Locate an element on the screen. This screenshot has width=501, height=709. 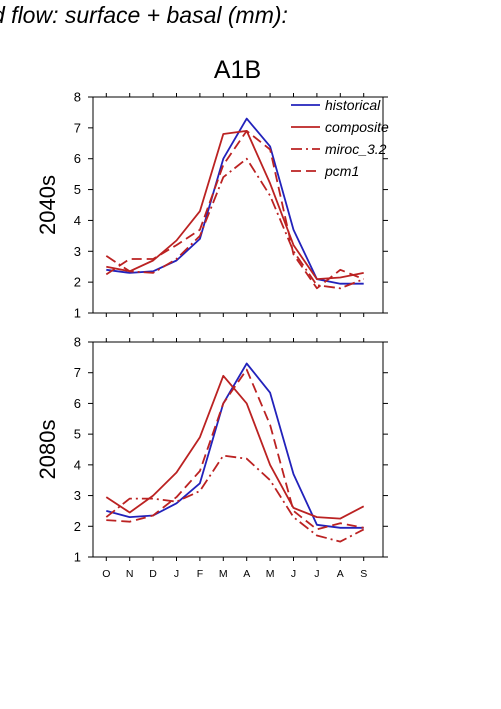
x-tick-label: F is located at coordinates (200, 574).